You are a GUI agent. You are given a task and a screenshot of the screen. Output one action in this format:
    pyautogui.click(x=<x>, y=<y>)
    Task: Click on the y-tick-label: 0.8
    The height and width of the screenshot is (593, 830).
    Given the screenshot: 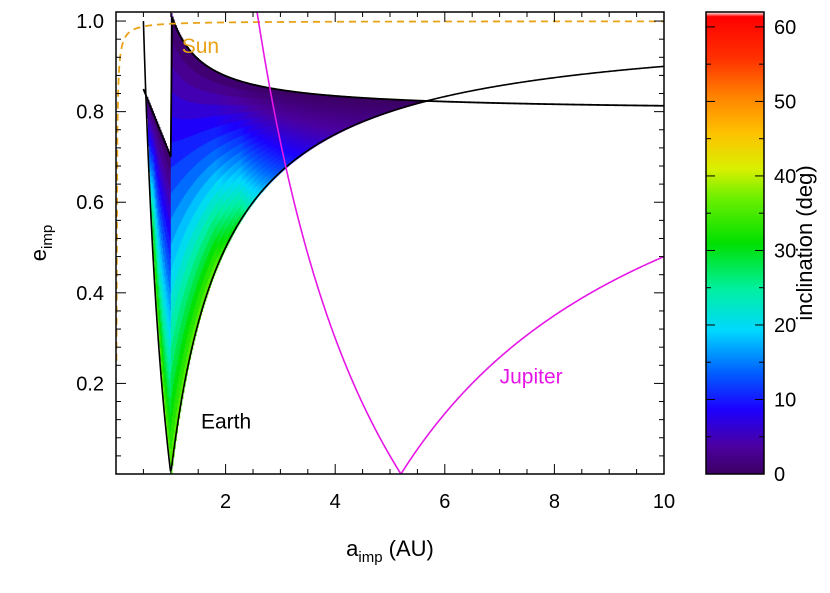 What is the action you would take?
    pyautogui.click(x=90, y=113)
    